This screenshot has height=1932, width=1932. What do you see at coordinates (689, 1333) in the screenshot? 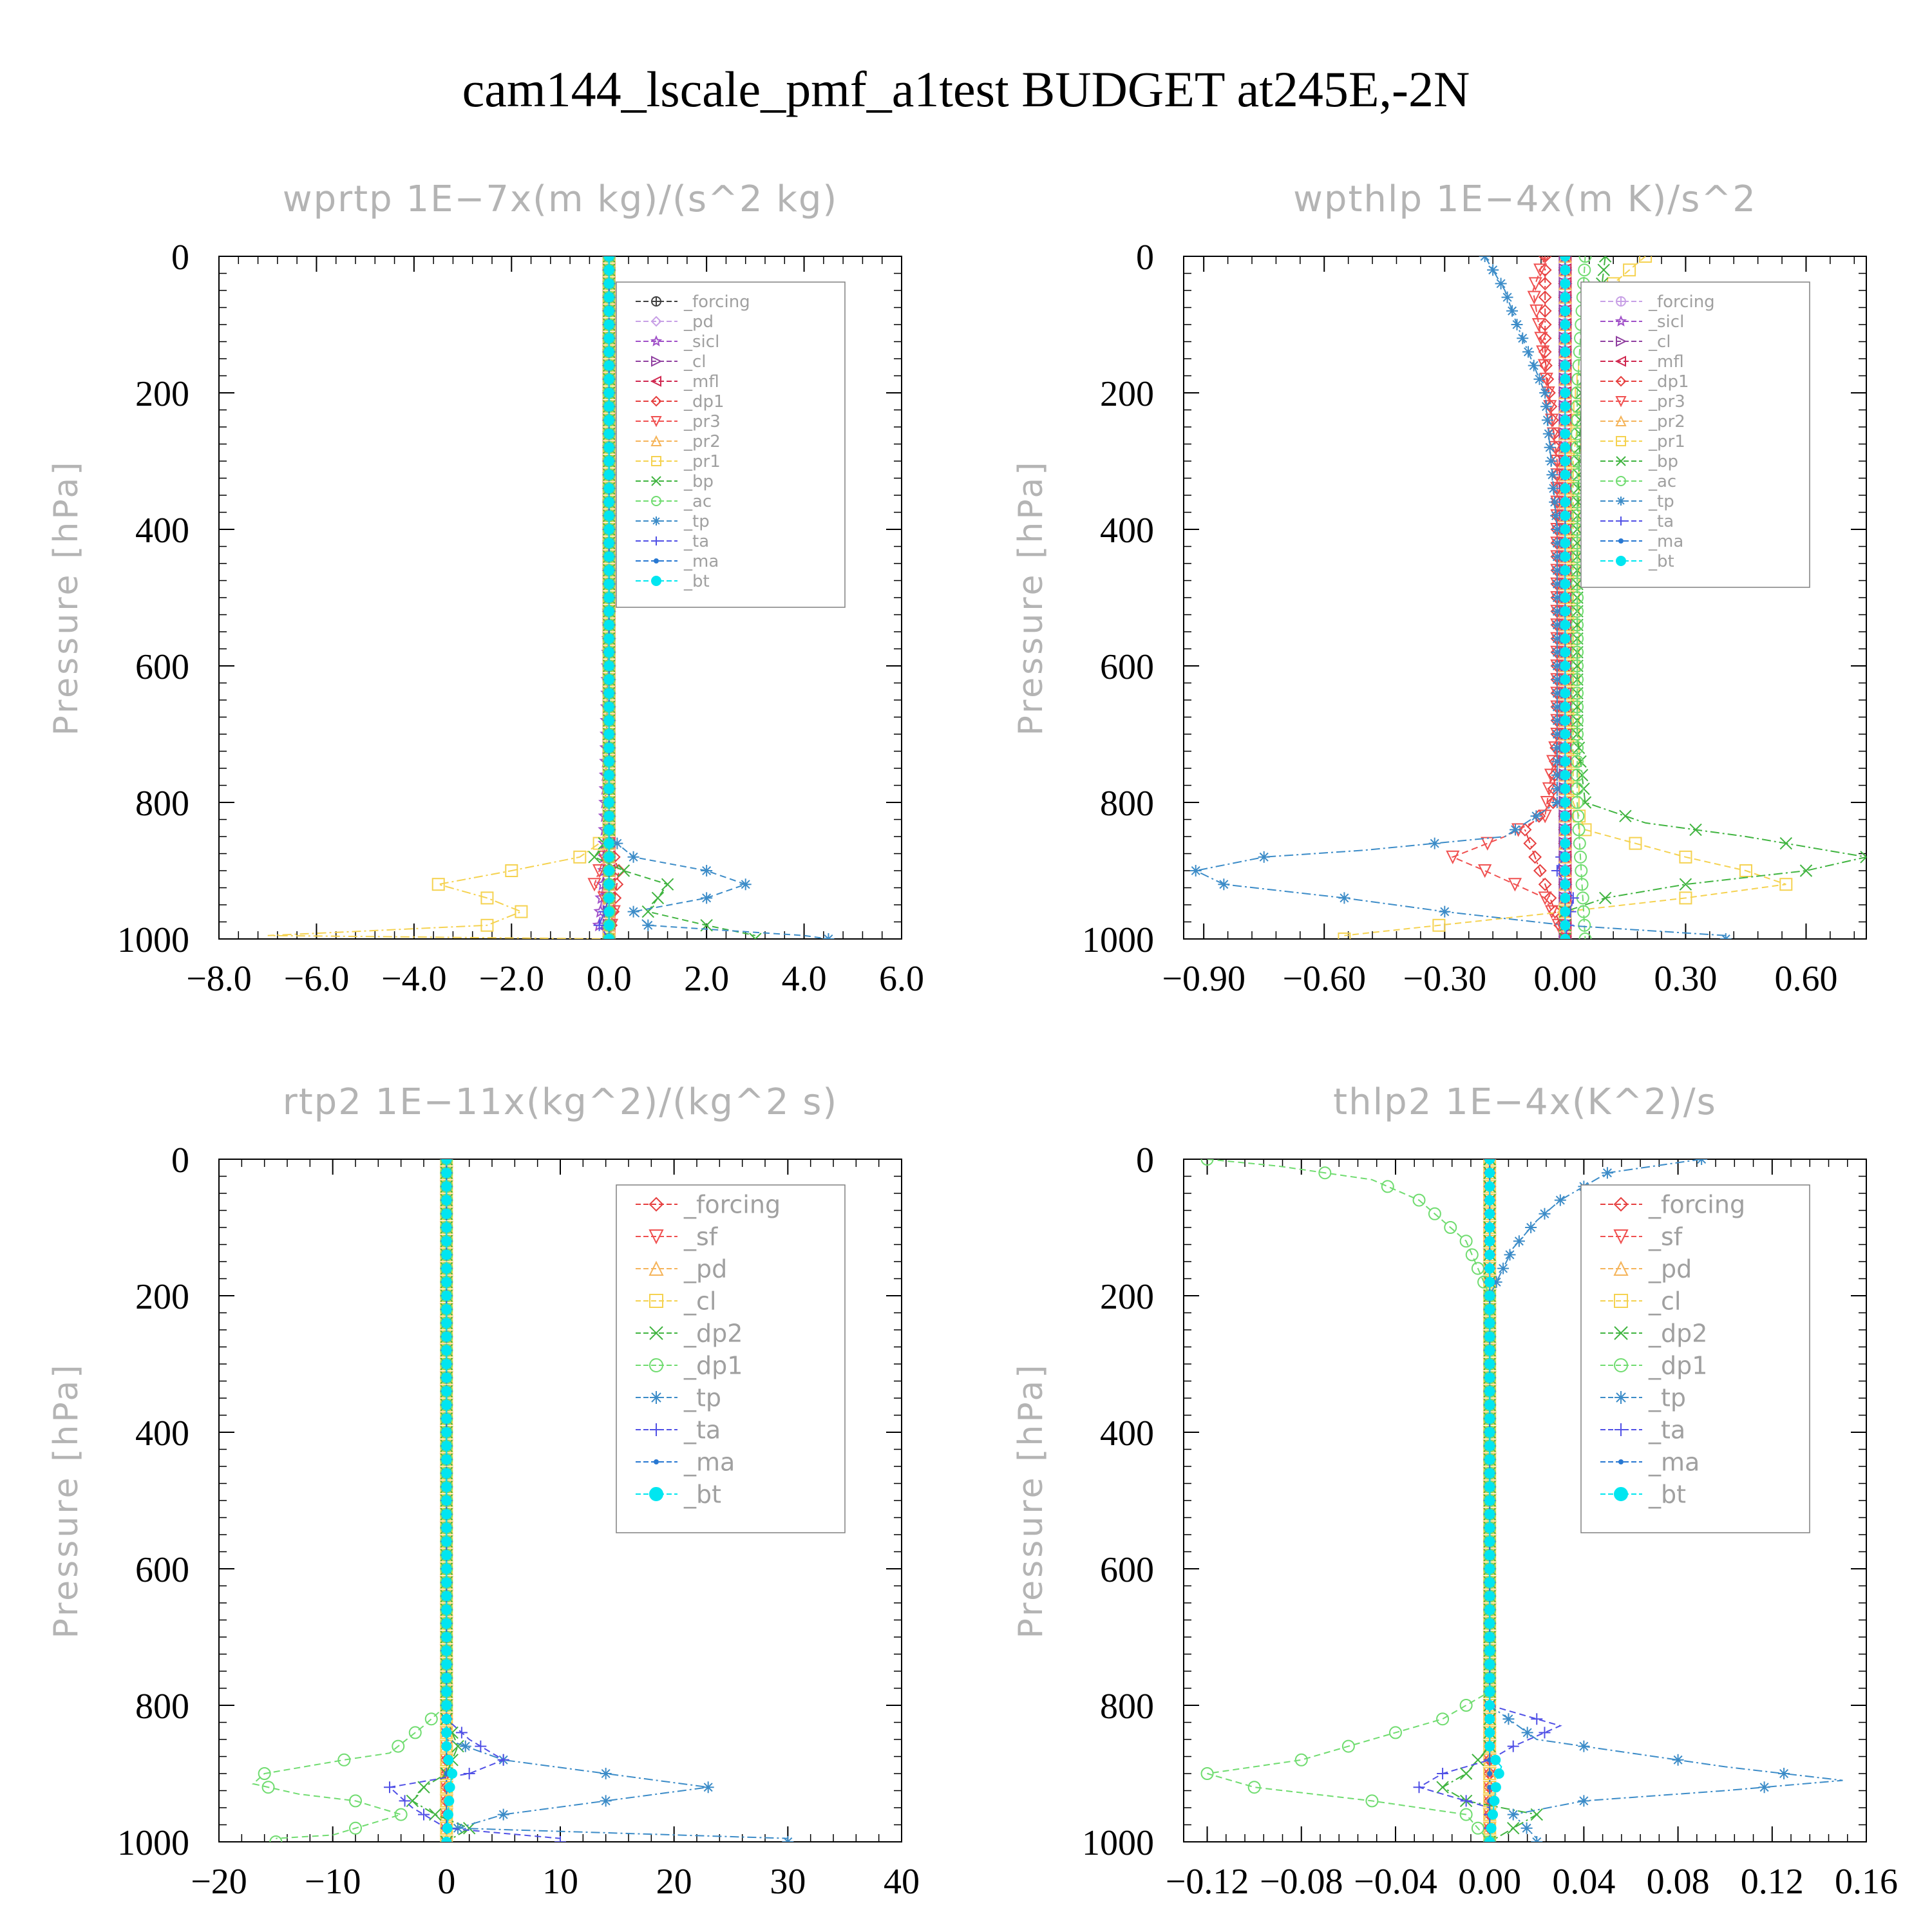
I see `legend-item: _dp2` at bounding box center [689, 1333].